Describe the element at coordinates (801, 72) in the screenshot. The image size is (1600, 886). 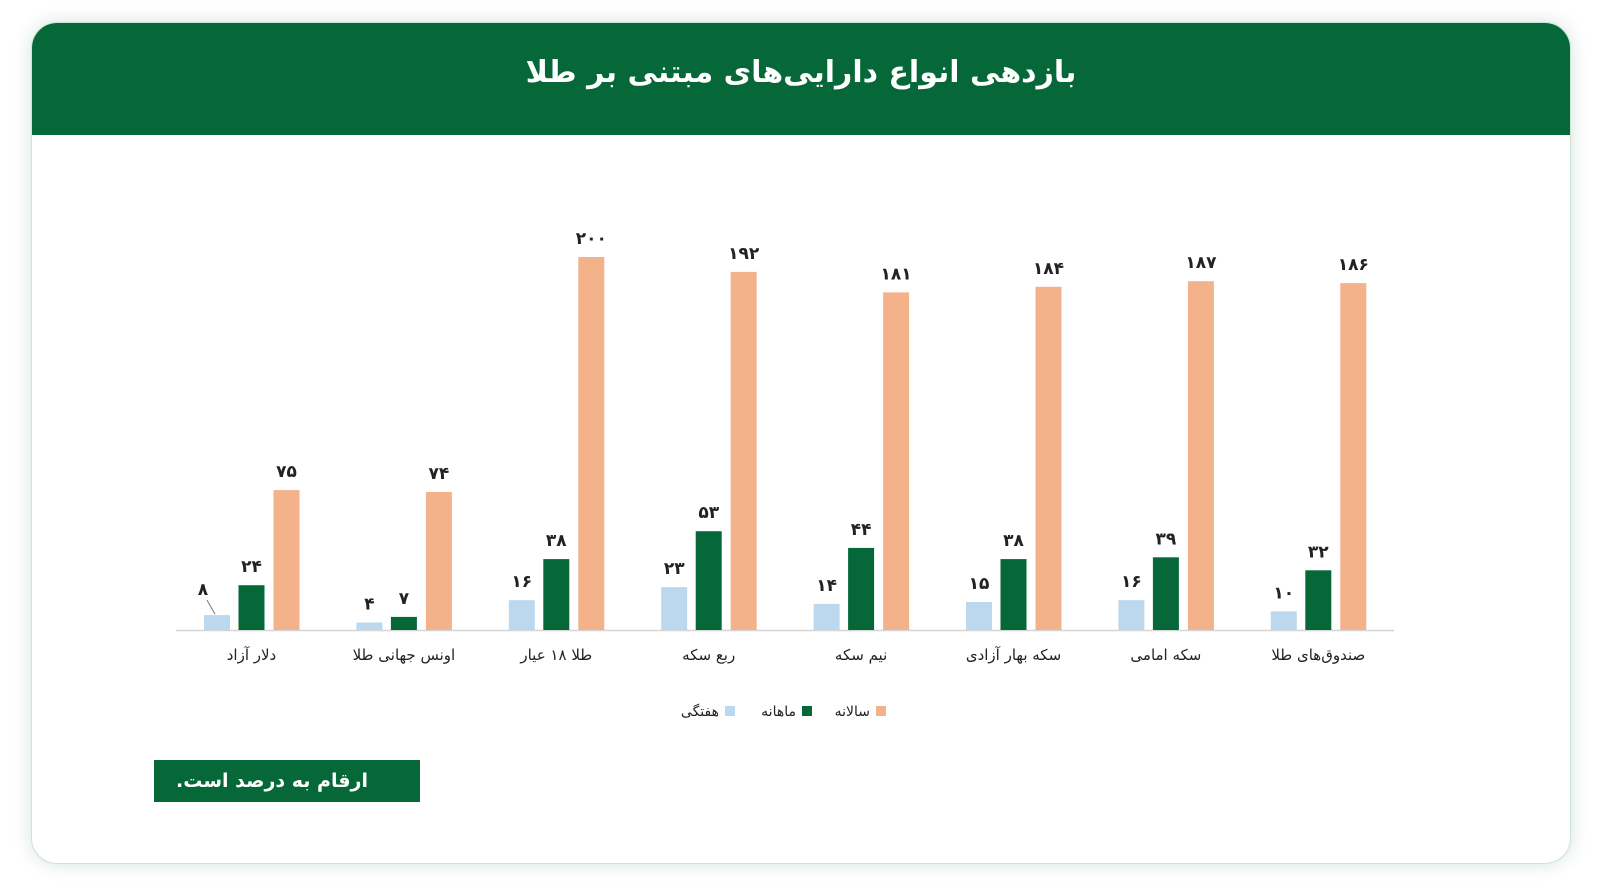
I see `chart-title: بازدهی انواع دارایی‌های مبتنی بر طلا` at that location.